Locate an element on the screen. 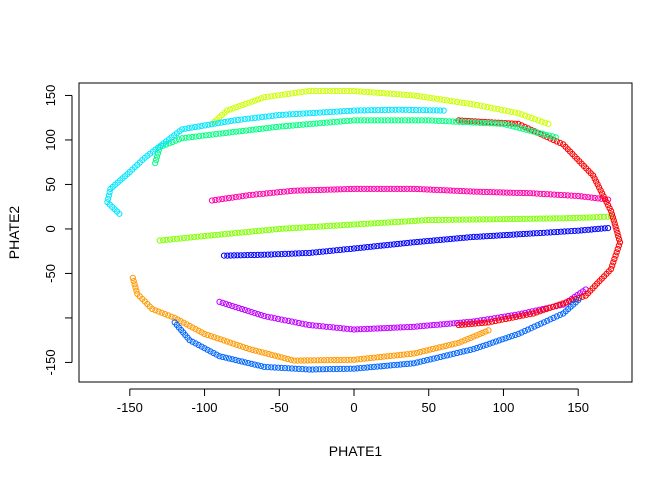  x-tick-label: 50 is located at coordinates (429, 407).